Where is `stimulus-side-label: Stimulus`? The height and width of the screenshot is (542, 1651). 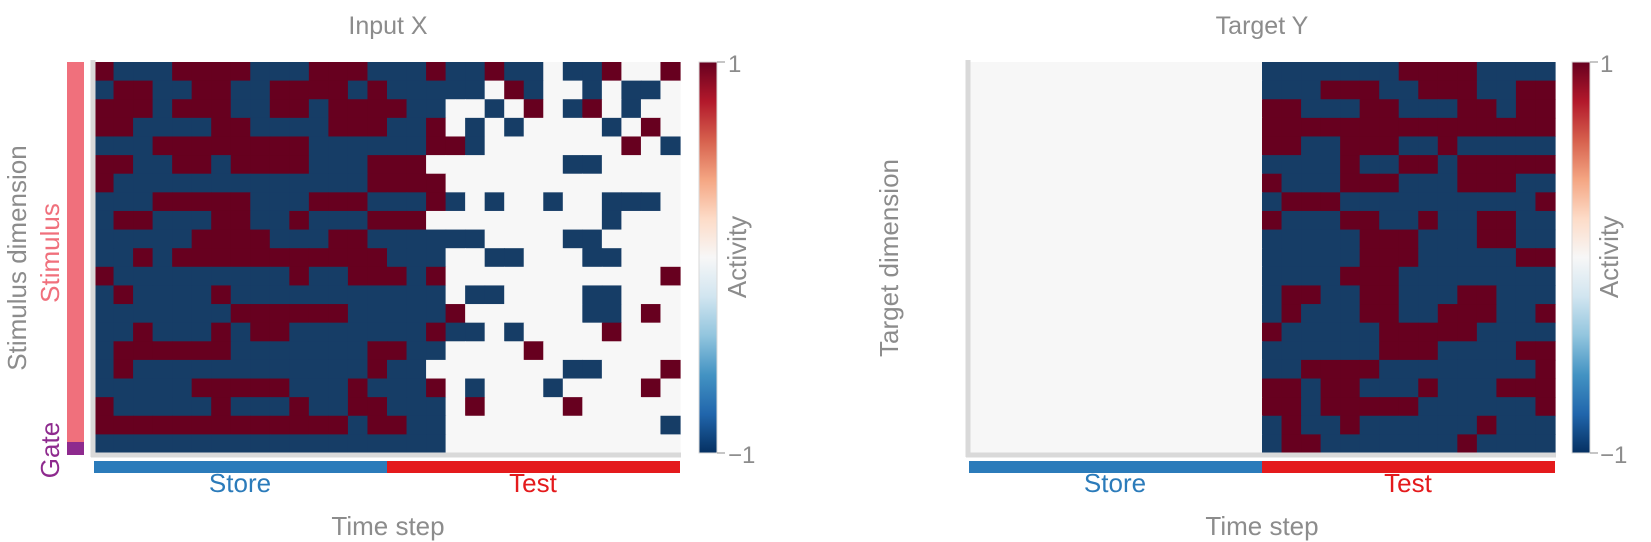 stimulus-side-label: Stimulus is located at coordinates (50, 253).